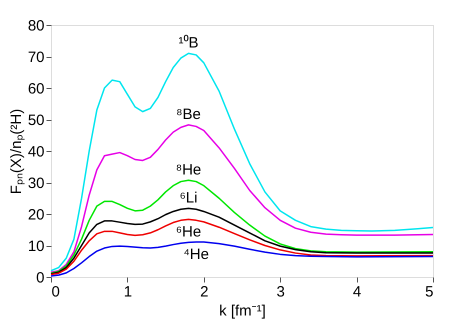  What do you see at coordinates (204, 292) in the screenshot?
I see `x-tick-label: 2` at bounding box center [204, 292].